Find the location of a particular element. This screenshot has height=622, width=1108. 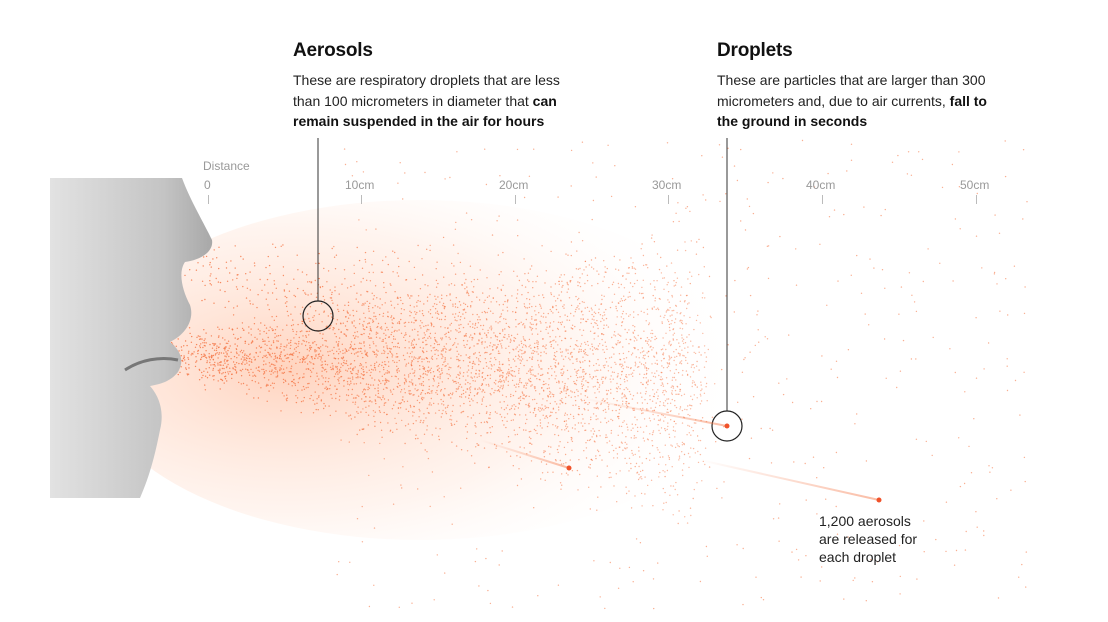

droplet is located at coordinates (569, 468).